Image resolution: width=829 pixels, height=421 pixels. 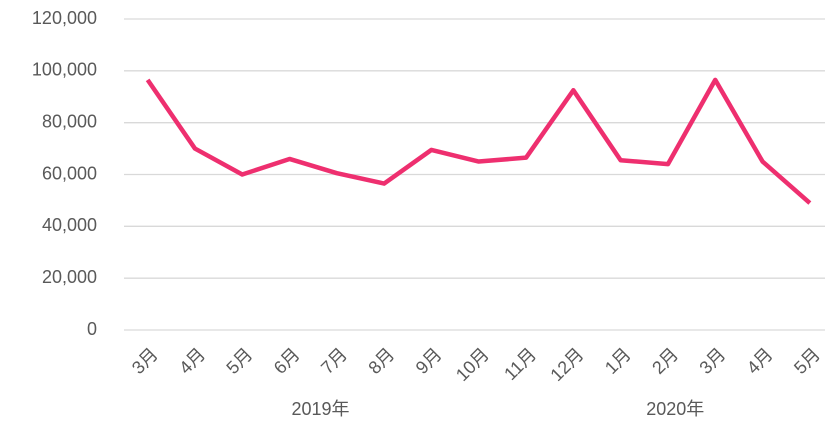 What do you see at coordinates (675, 409) in the screenshot?
I see `group-label: 2020年` at bounding box center [675, 409].